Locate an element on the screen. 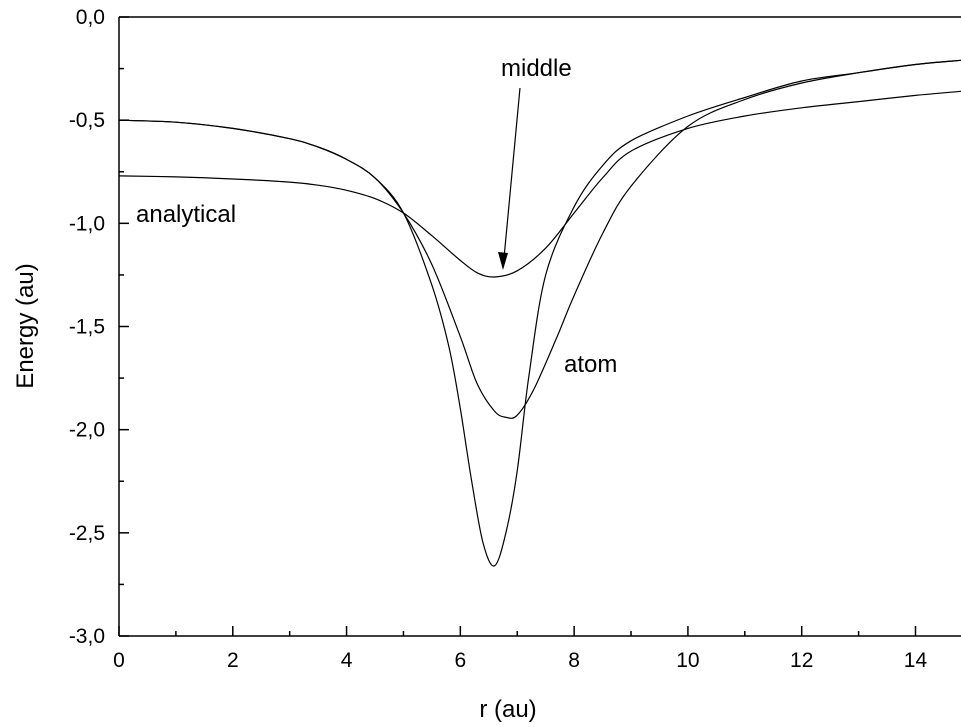 The width and height of the screenshot is (961, 727). x-tick-label: 8 is located at coordinates (574, 660).